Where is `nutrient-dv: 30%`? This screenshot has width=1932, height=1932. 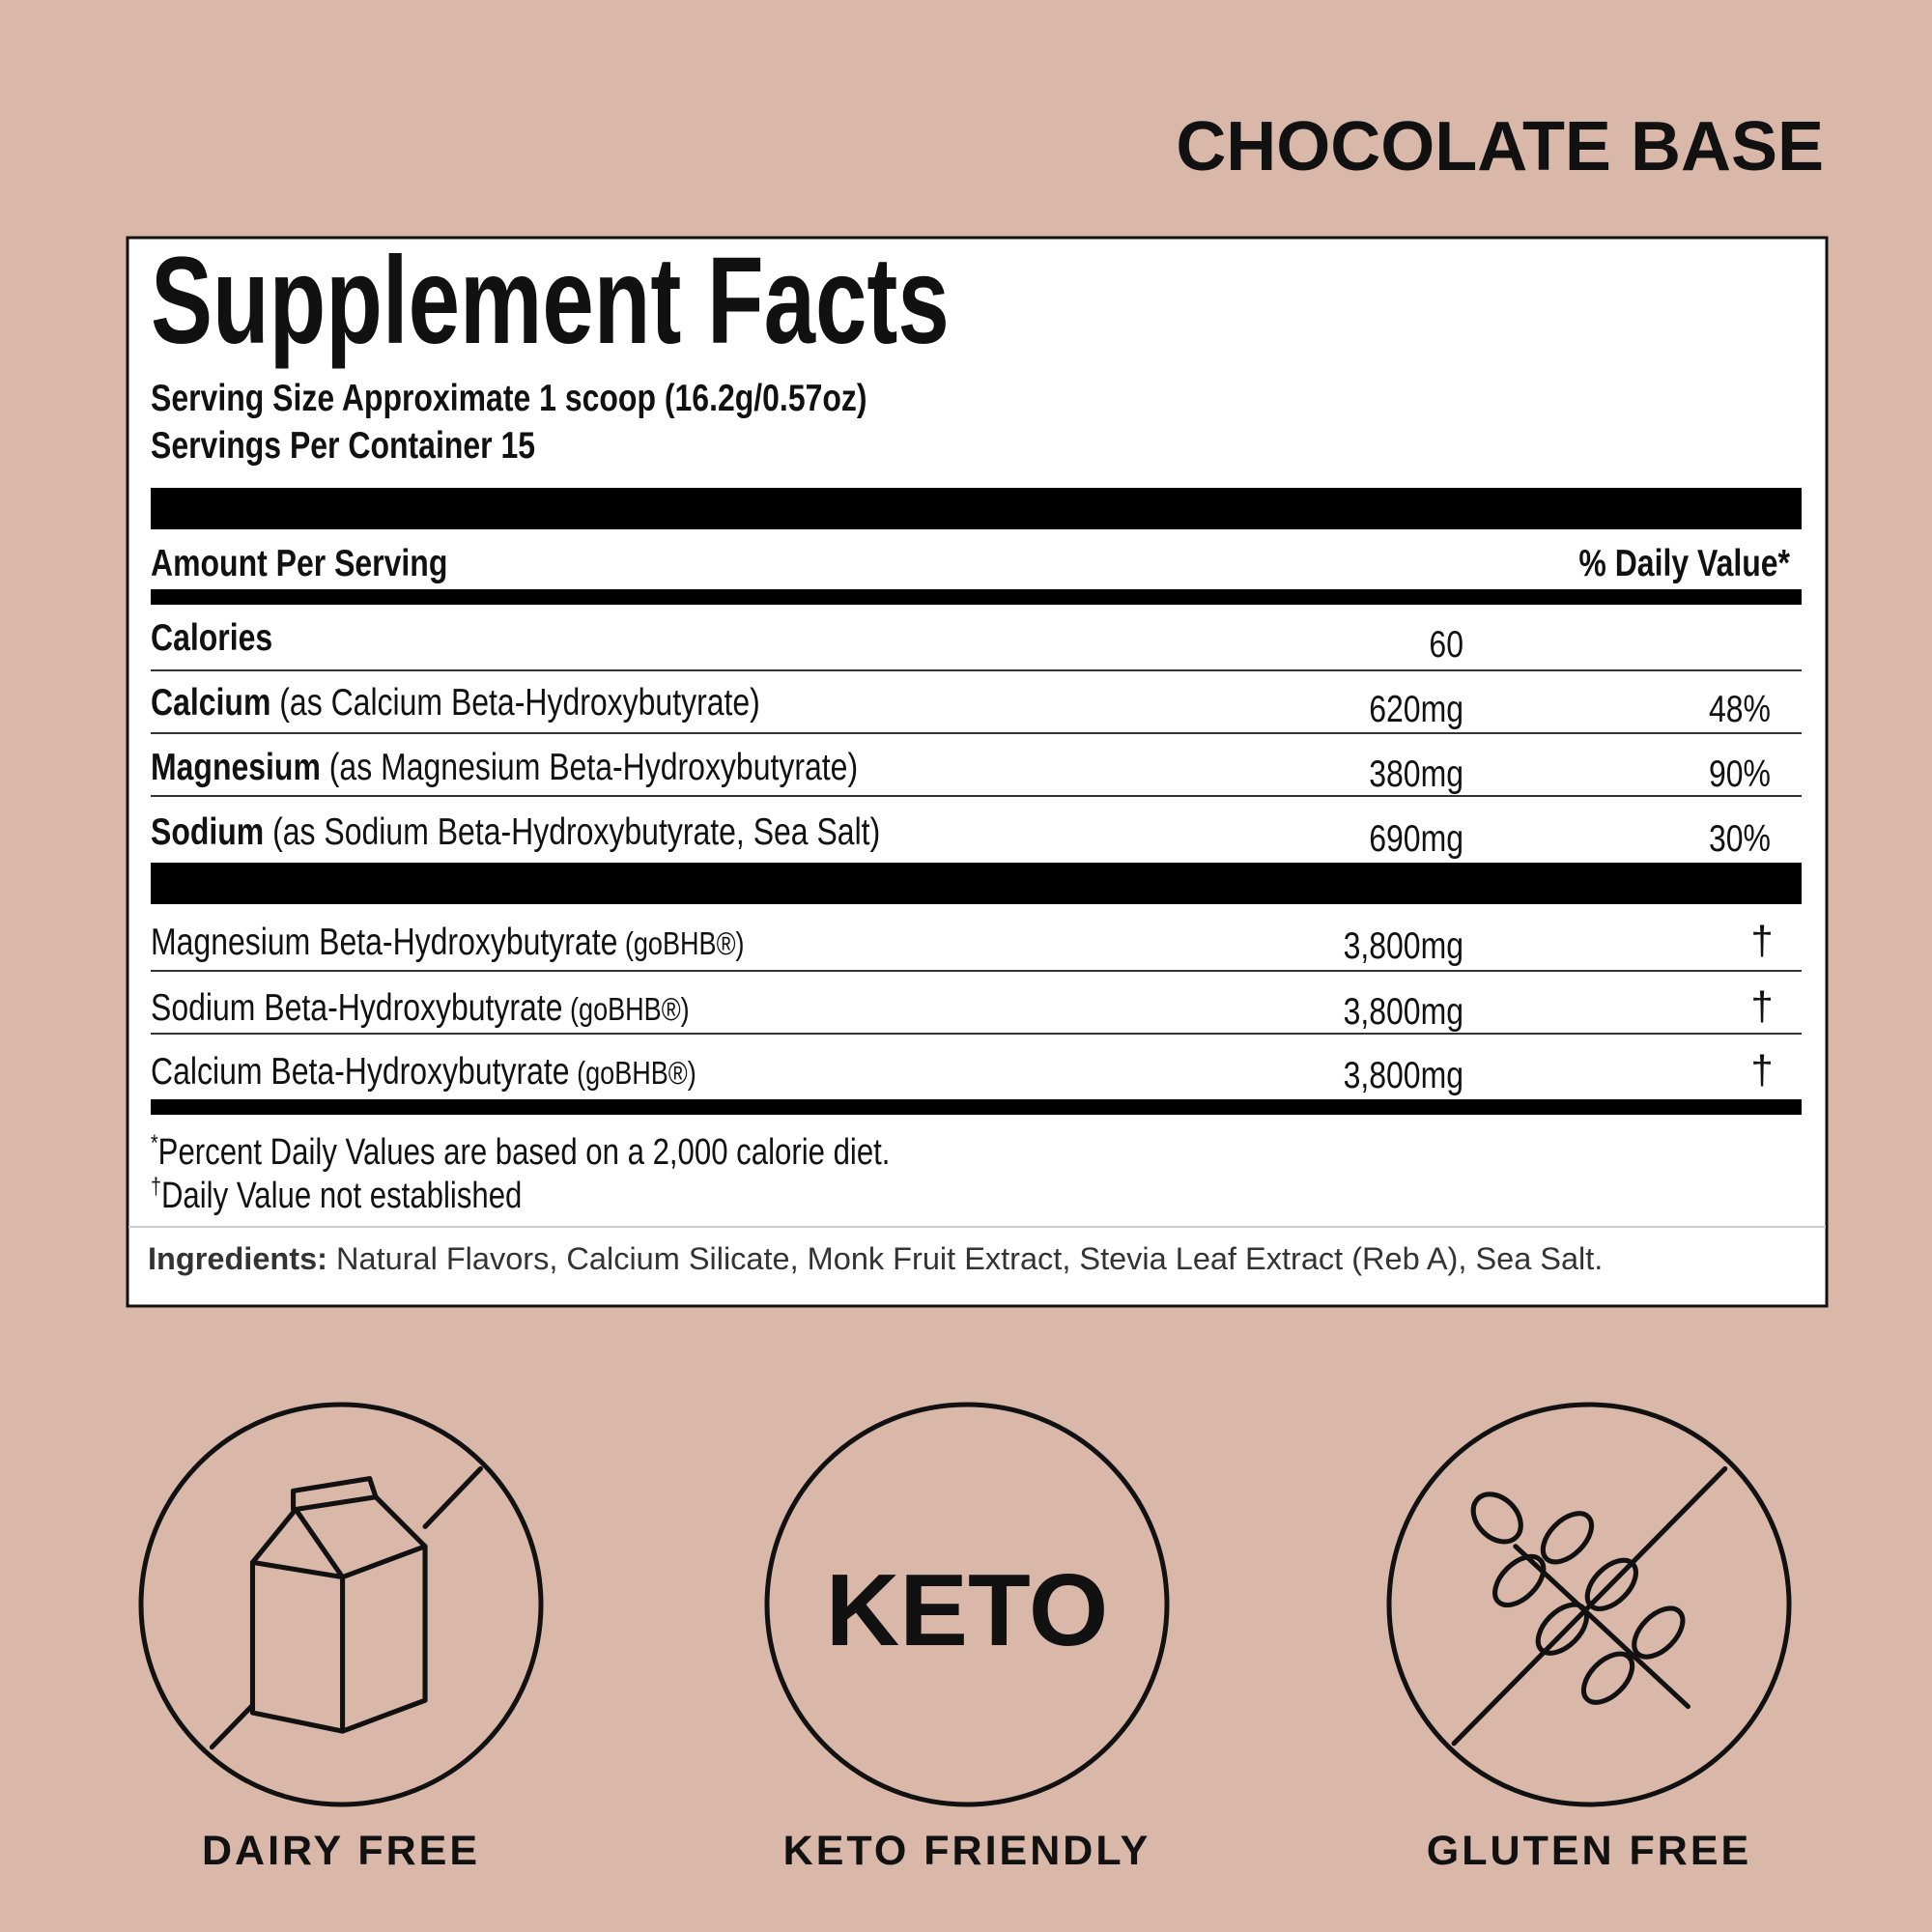
nutrient-dv: 30% is located at coordinates (1740, 838).